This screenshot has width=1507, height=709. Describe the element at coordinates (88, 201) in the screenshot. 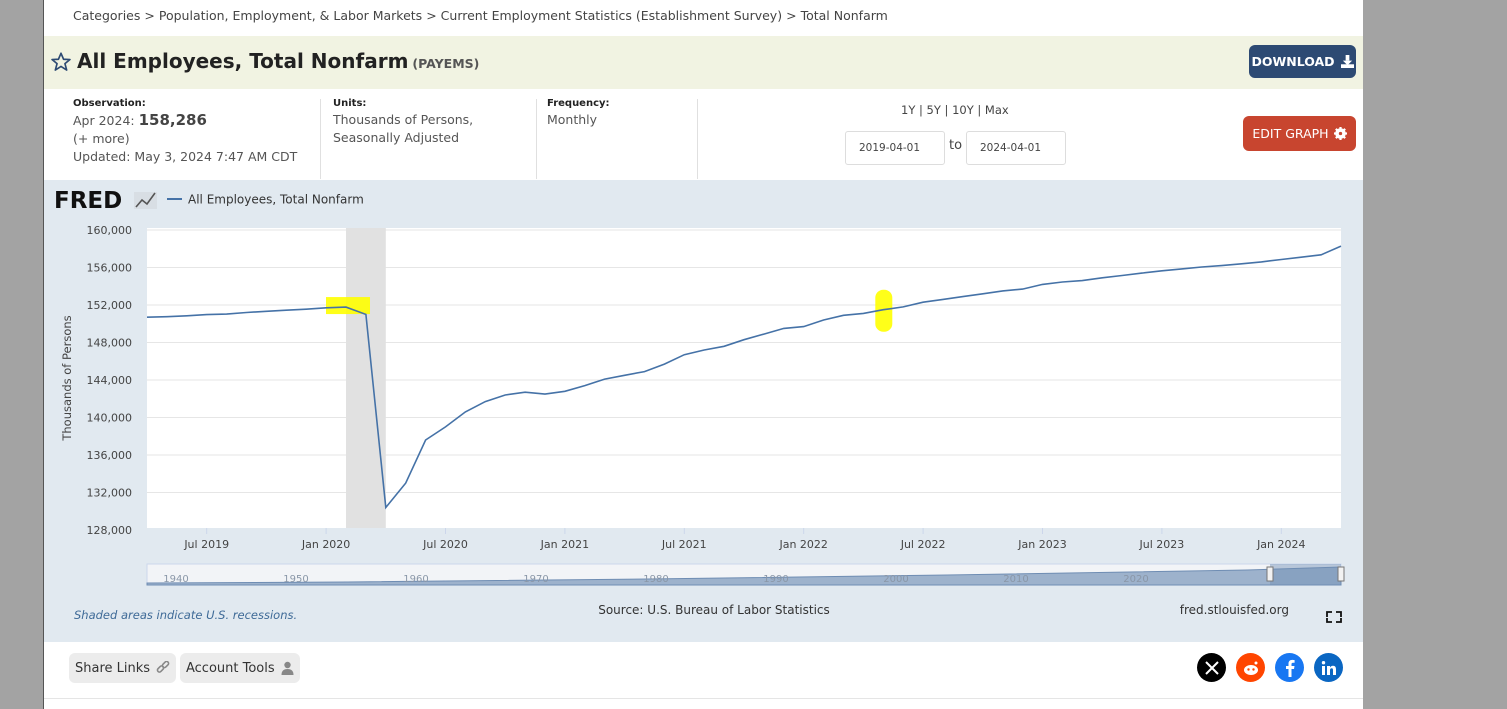

I see `fred-logo: FRED` at that location.